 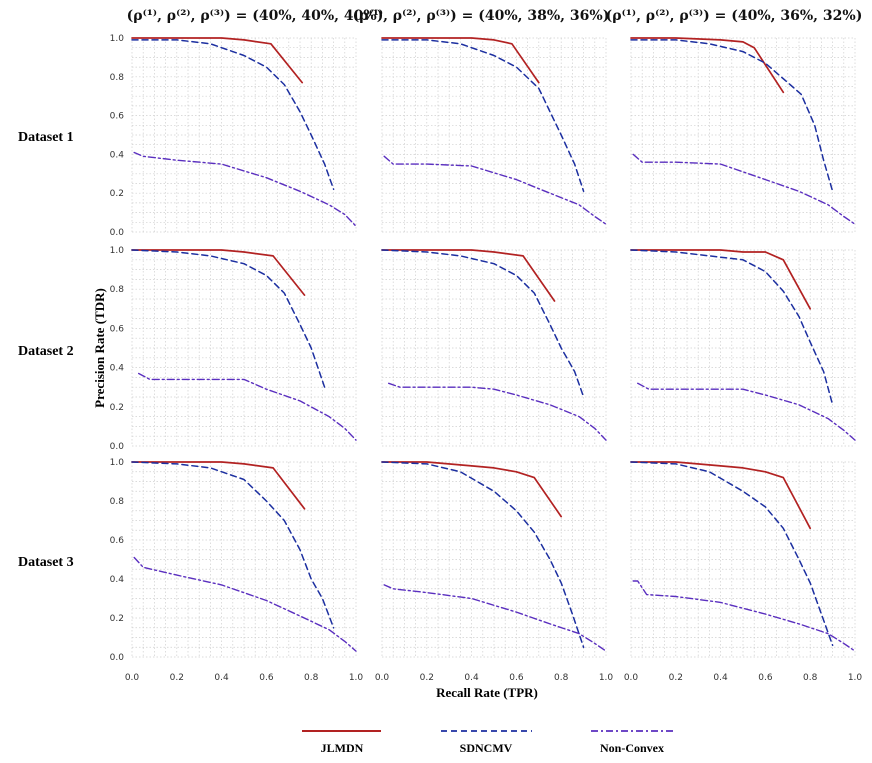 I want to click on legend-label-jlmdn: JLMDN, so click(x=342, y=748).